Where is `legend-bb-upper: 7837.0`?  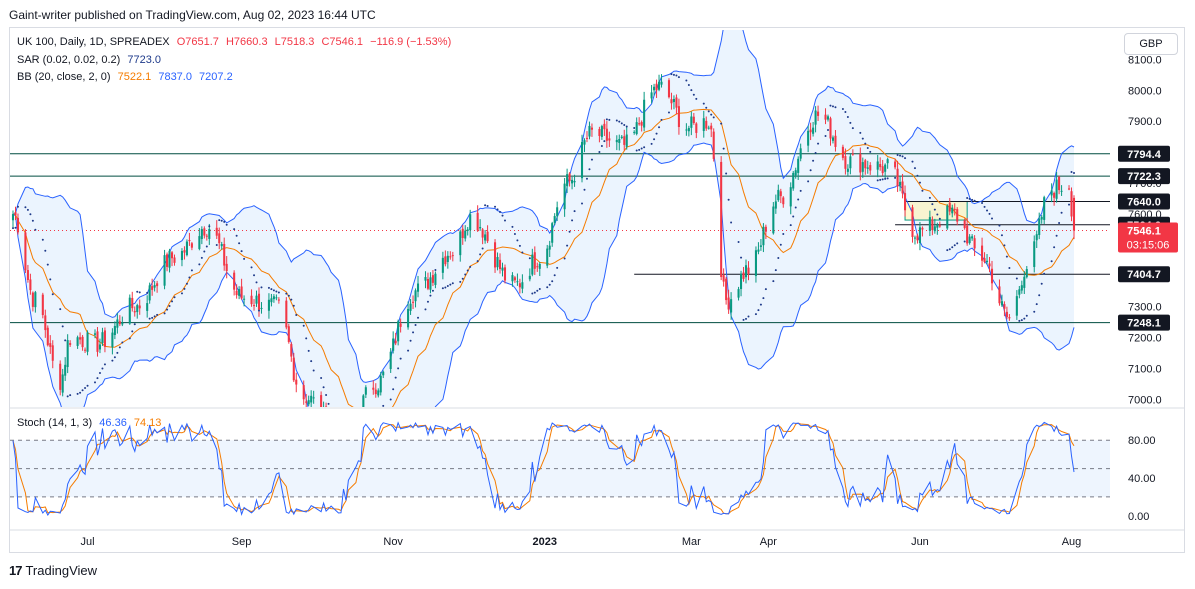 legend-bb-upper: 7837.0 is located at coordinates (175, 77).